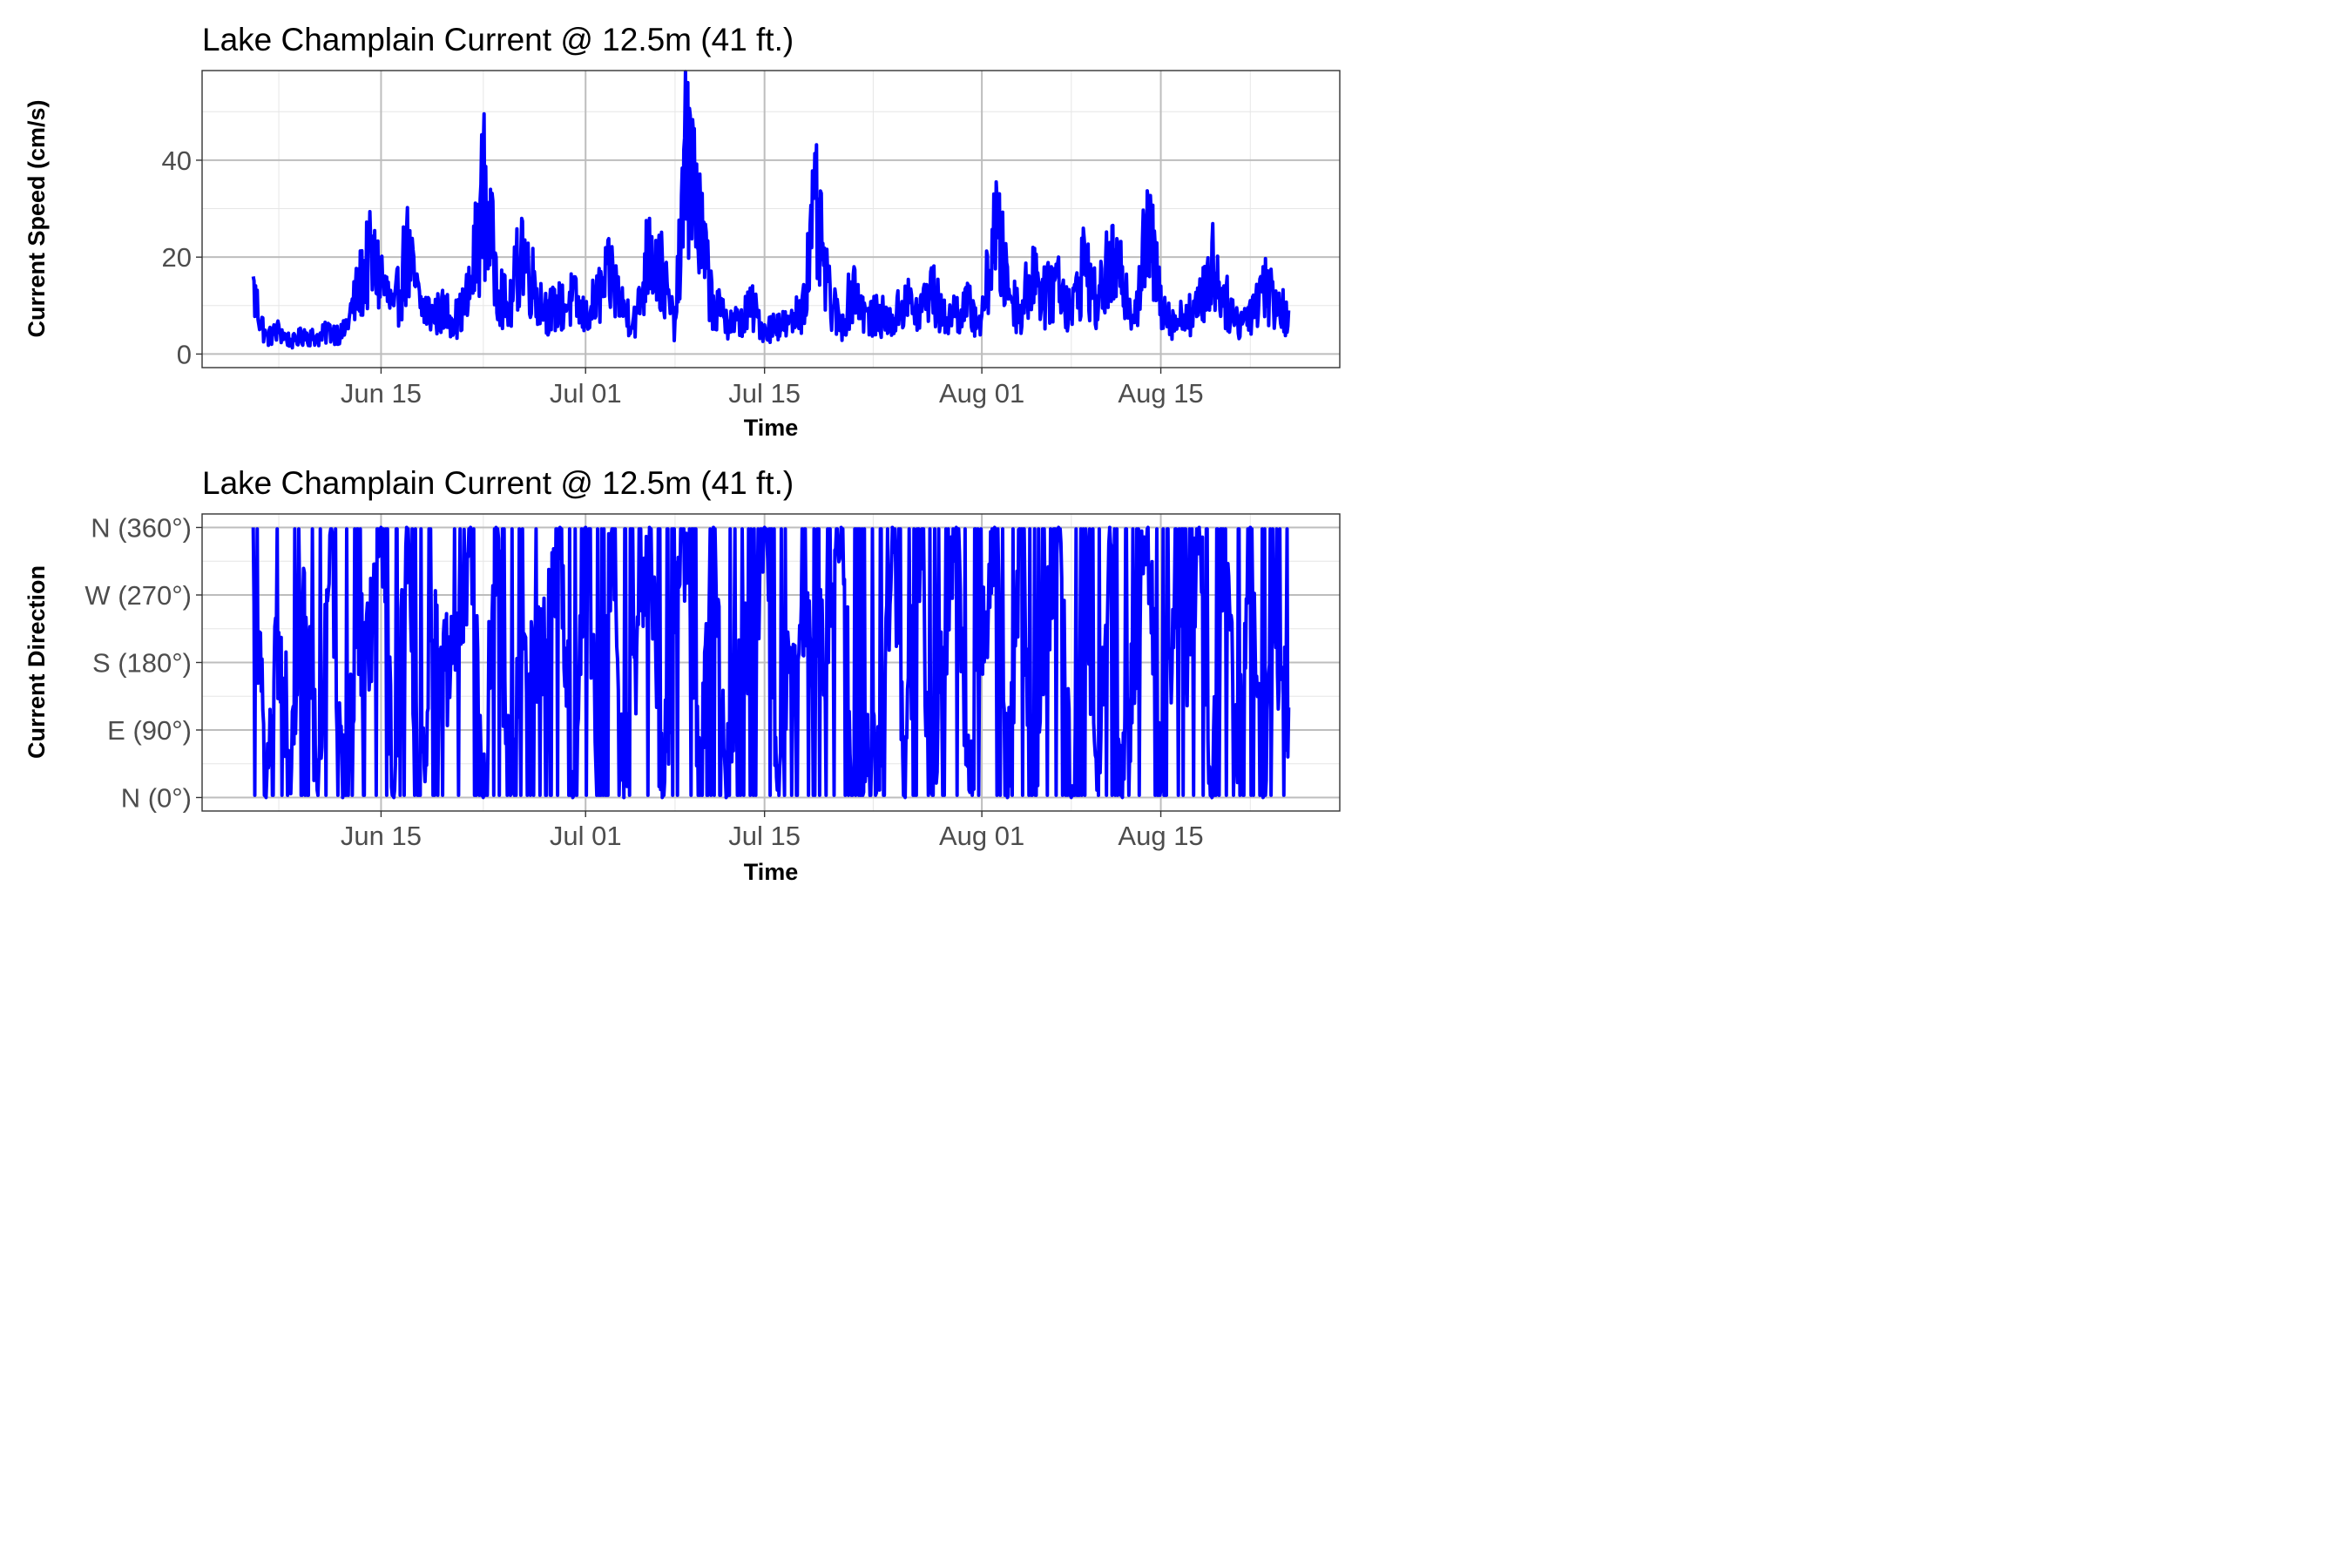  I want to click on direction-x-tick-label: Jul 15, so click(764, 836).